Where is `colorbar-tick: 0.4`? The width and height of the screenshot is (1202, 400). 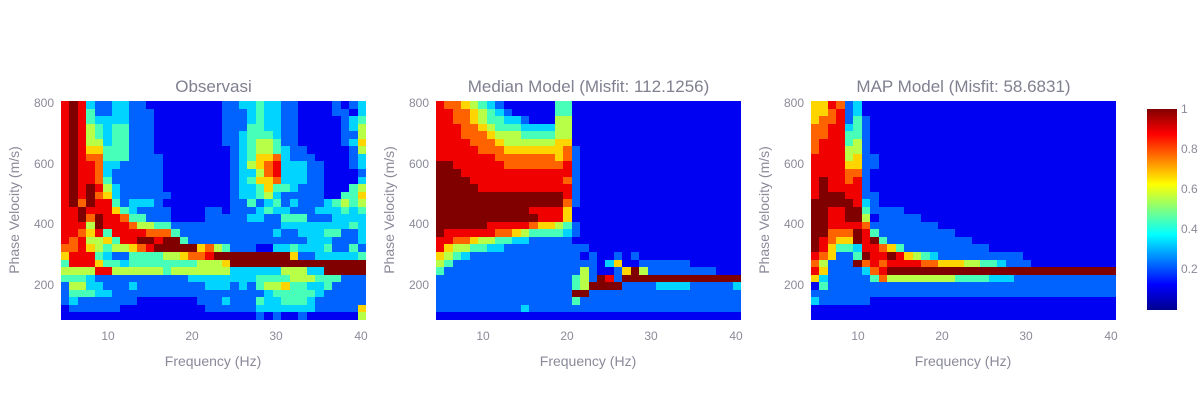 colorbar-tick: 0.4 is located at coordinates (1189, 229).